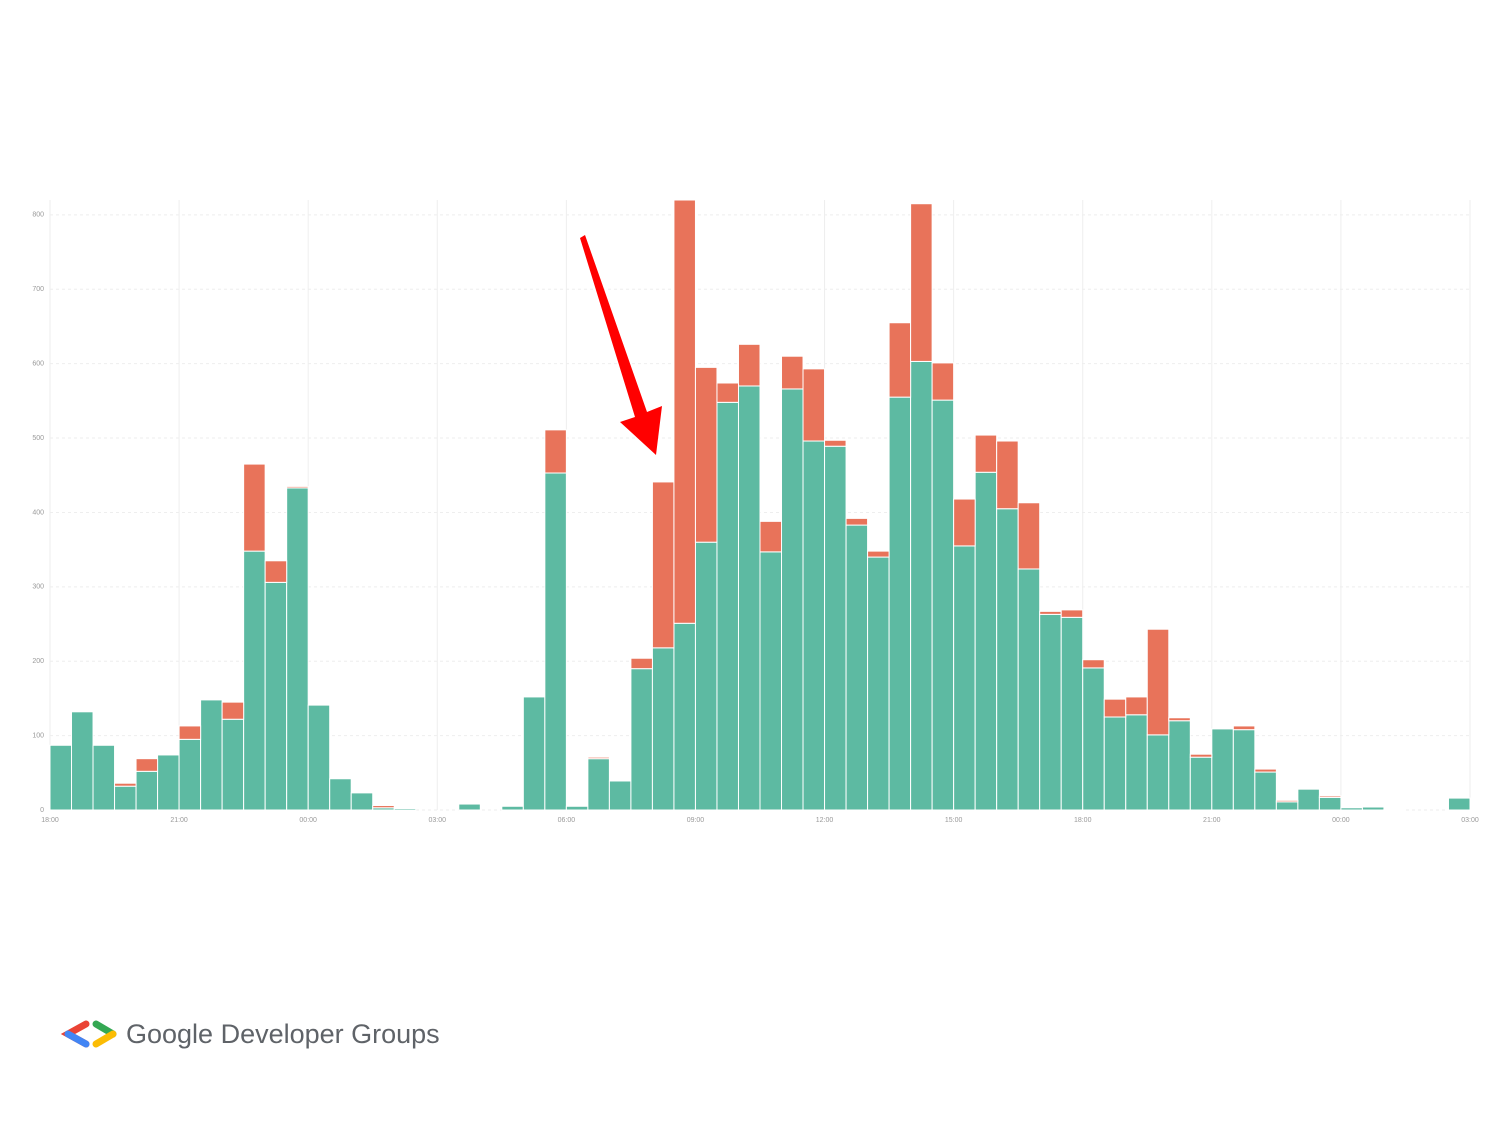 This screenshot has height=1125, width=1500. What do you see at coordinates (825, 820) in the screenshot?
I see `x-tick-label: 12:00` at bounding box center [825, 820].